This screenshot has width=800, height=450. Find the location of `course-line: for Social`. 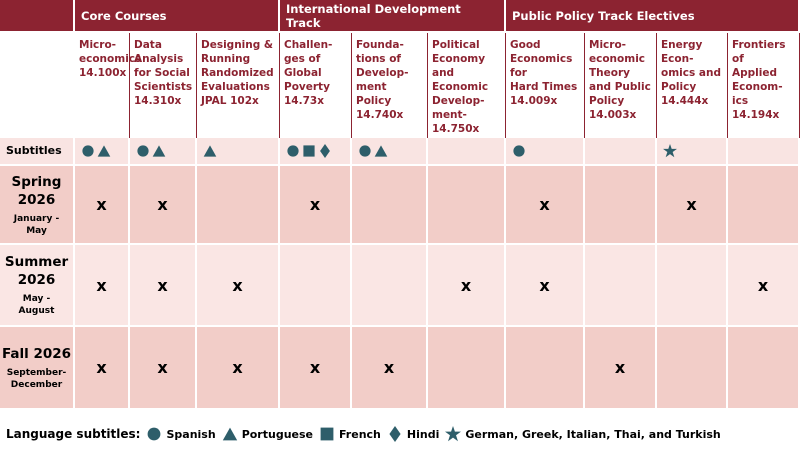

course-line: for Social is located at coordinates (162, 73).